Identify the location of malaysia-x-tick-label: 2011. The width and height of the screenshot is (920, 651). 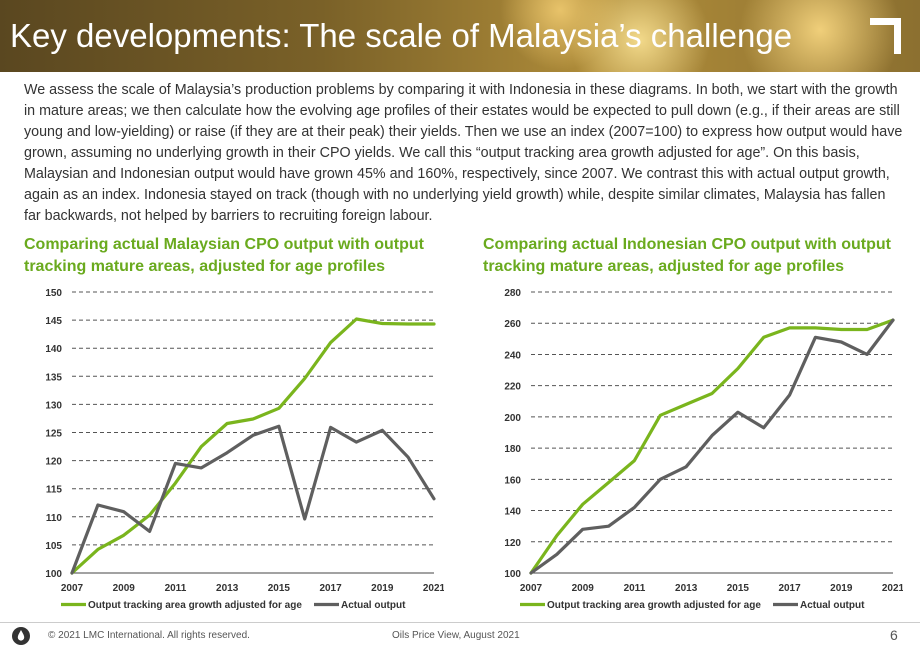
(176, 588).